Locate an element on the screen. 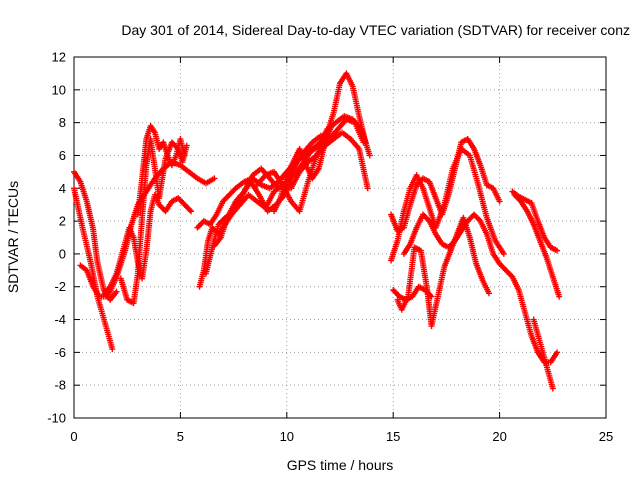 This screenshot has width=640, height=480. y-tick-label: -8 is located at coordinates (60, 385).